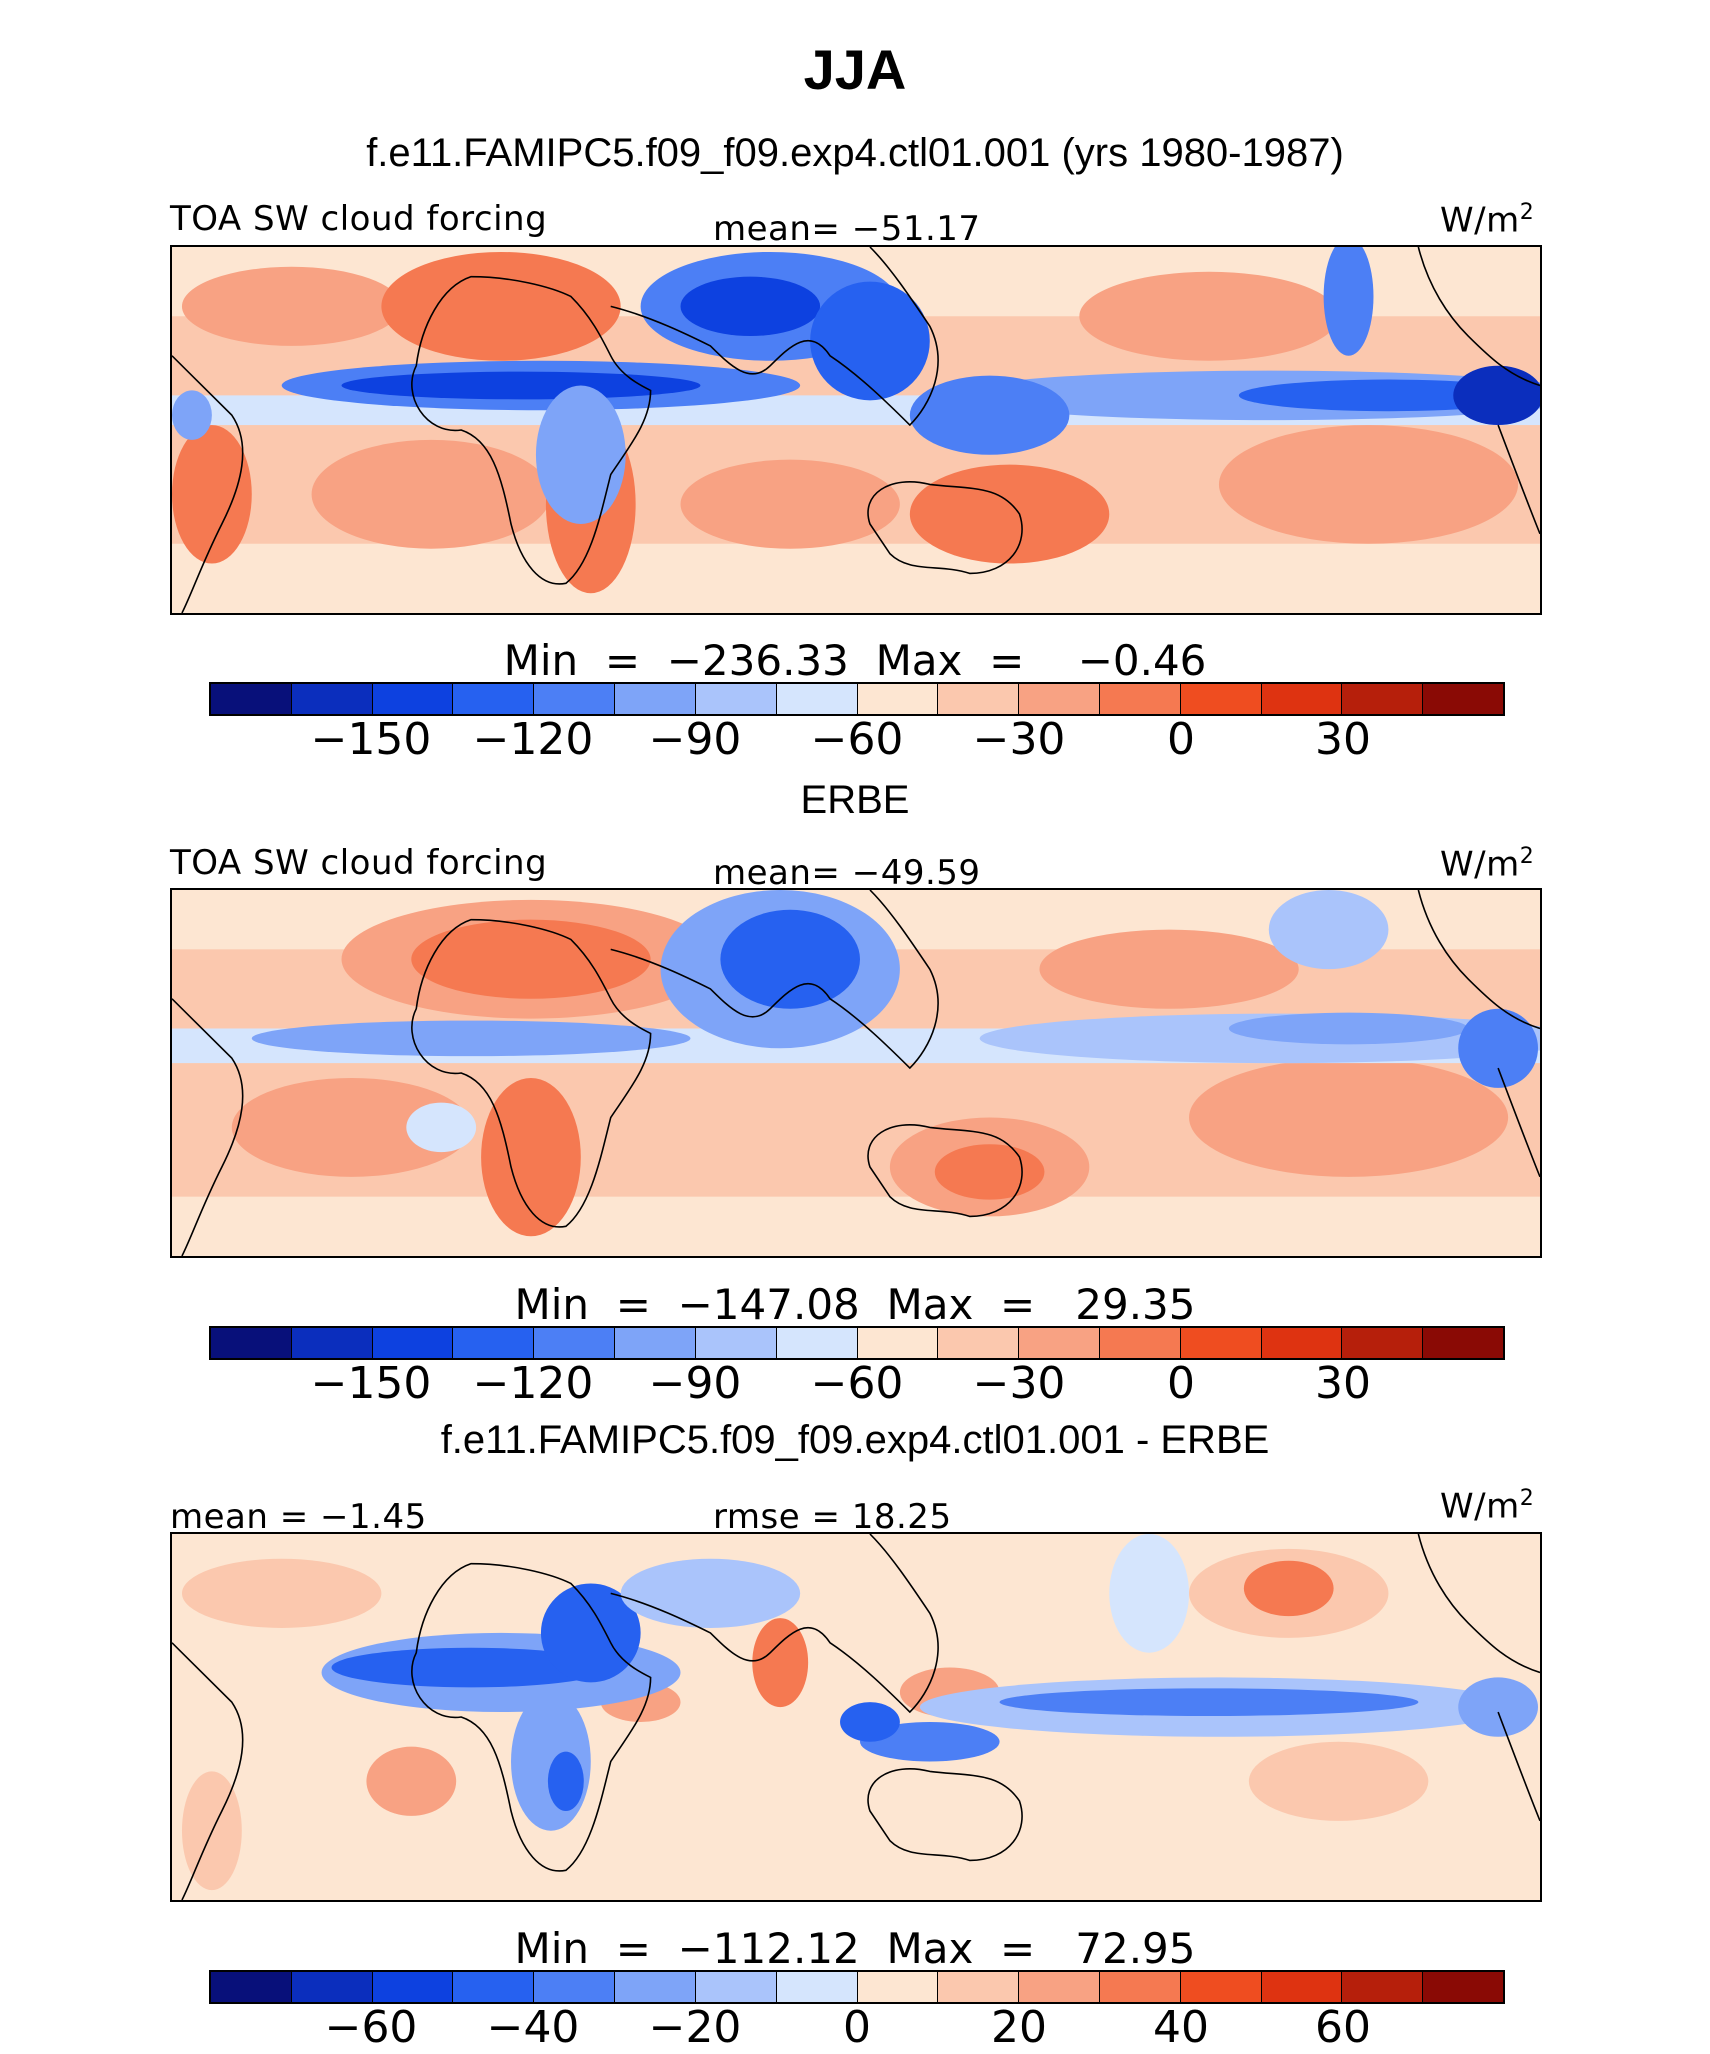 The image size is (1710, 2054). What do you see at coordinates (847, 229) in the screenshot?
I see `panel-1-mean-label: mean= −51.17` at bounding box center [847, 229].